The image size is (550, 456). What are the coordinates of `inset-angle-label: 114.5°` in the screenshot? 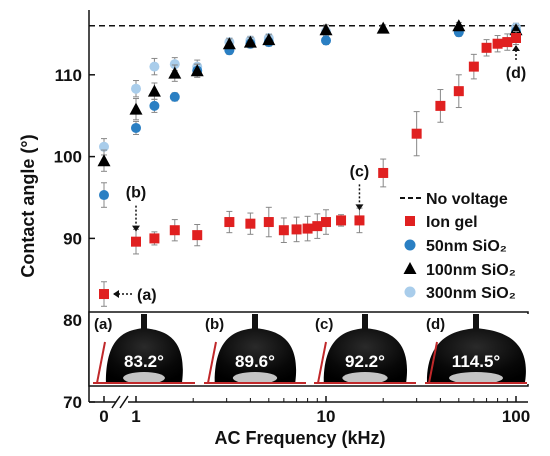 It's located at (476, 361).